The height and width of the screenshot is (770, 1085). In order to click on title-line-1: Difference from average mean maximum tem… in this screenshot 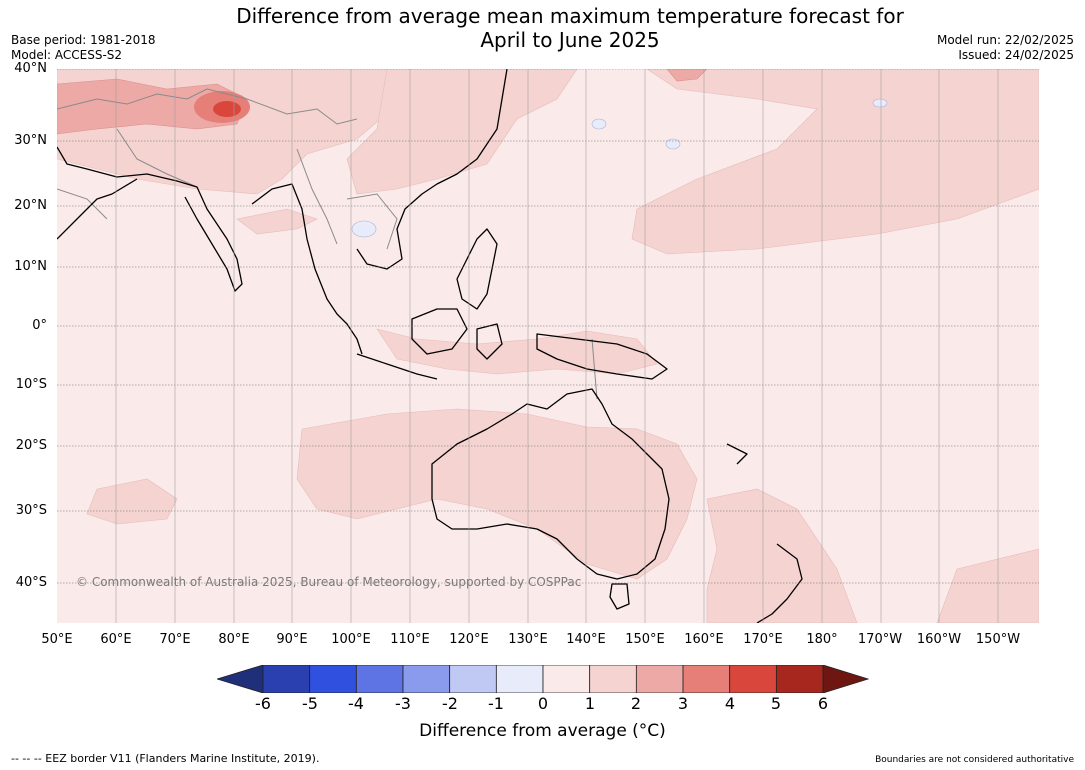, I will do `click(570, 16)`.